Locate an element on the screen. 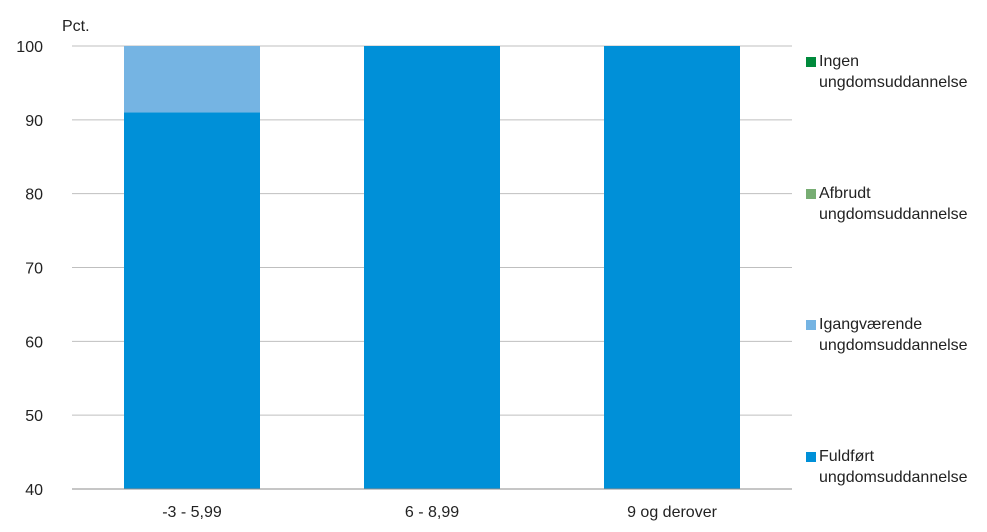 The width and height of the screenshot is (987, 532). bar-segment-cat2-series0 is located at coordinates (672, 267).